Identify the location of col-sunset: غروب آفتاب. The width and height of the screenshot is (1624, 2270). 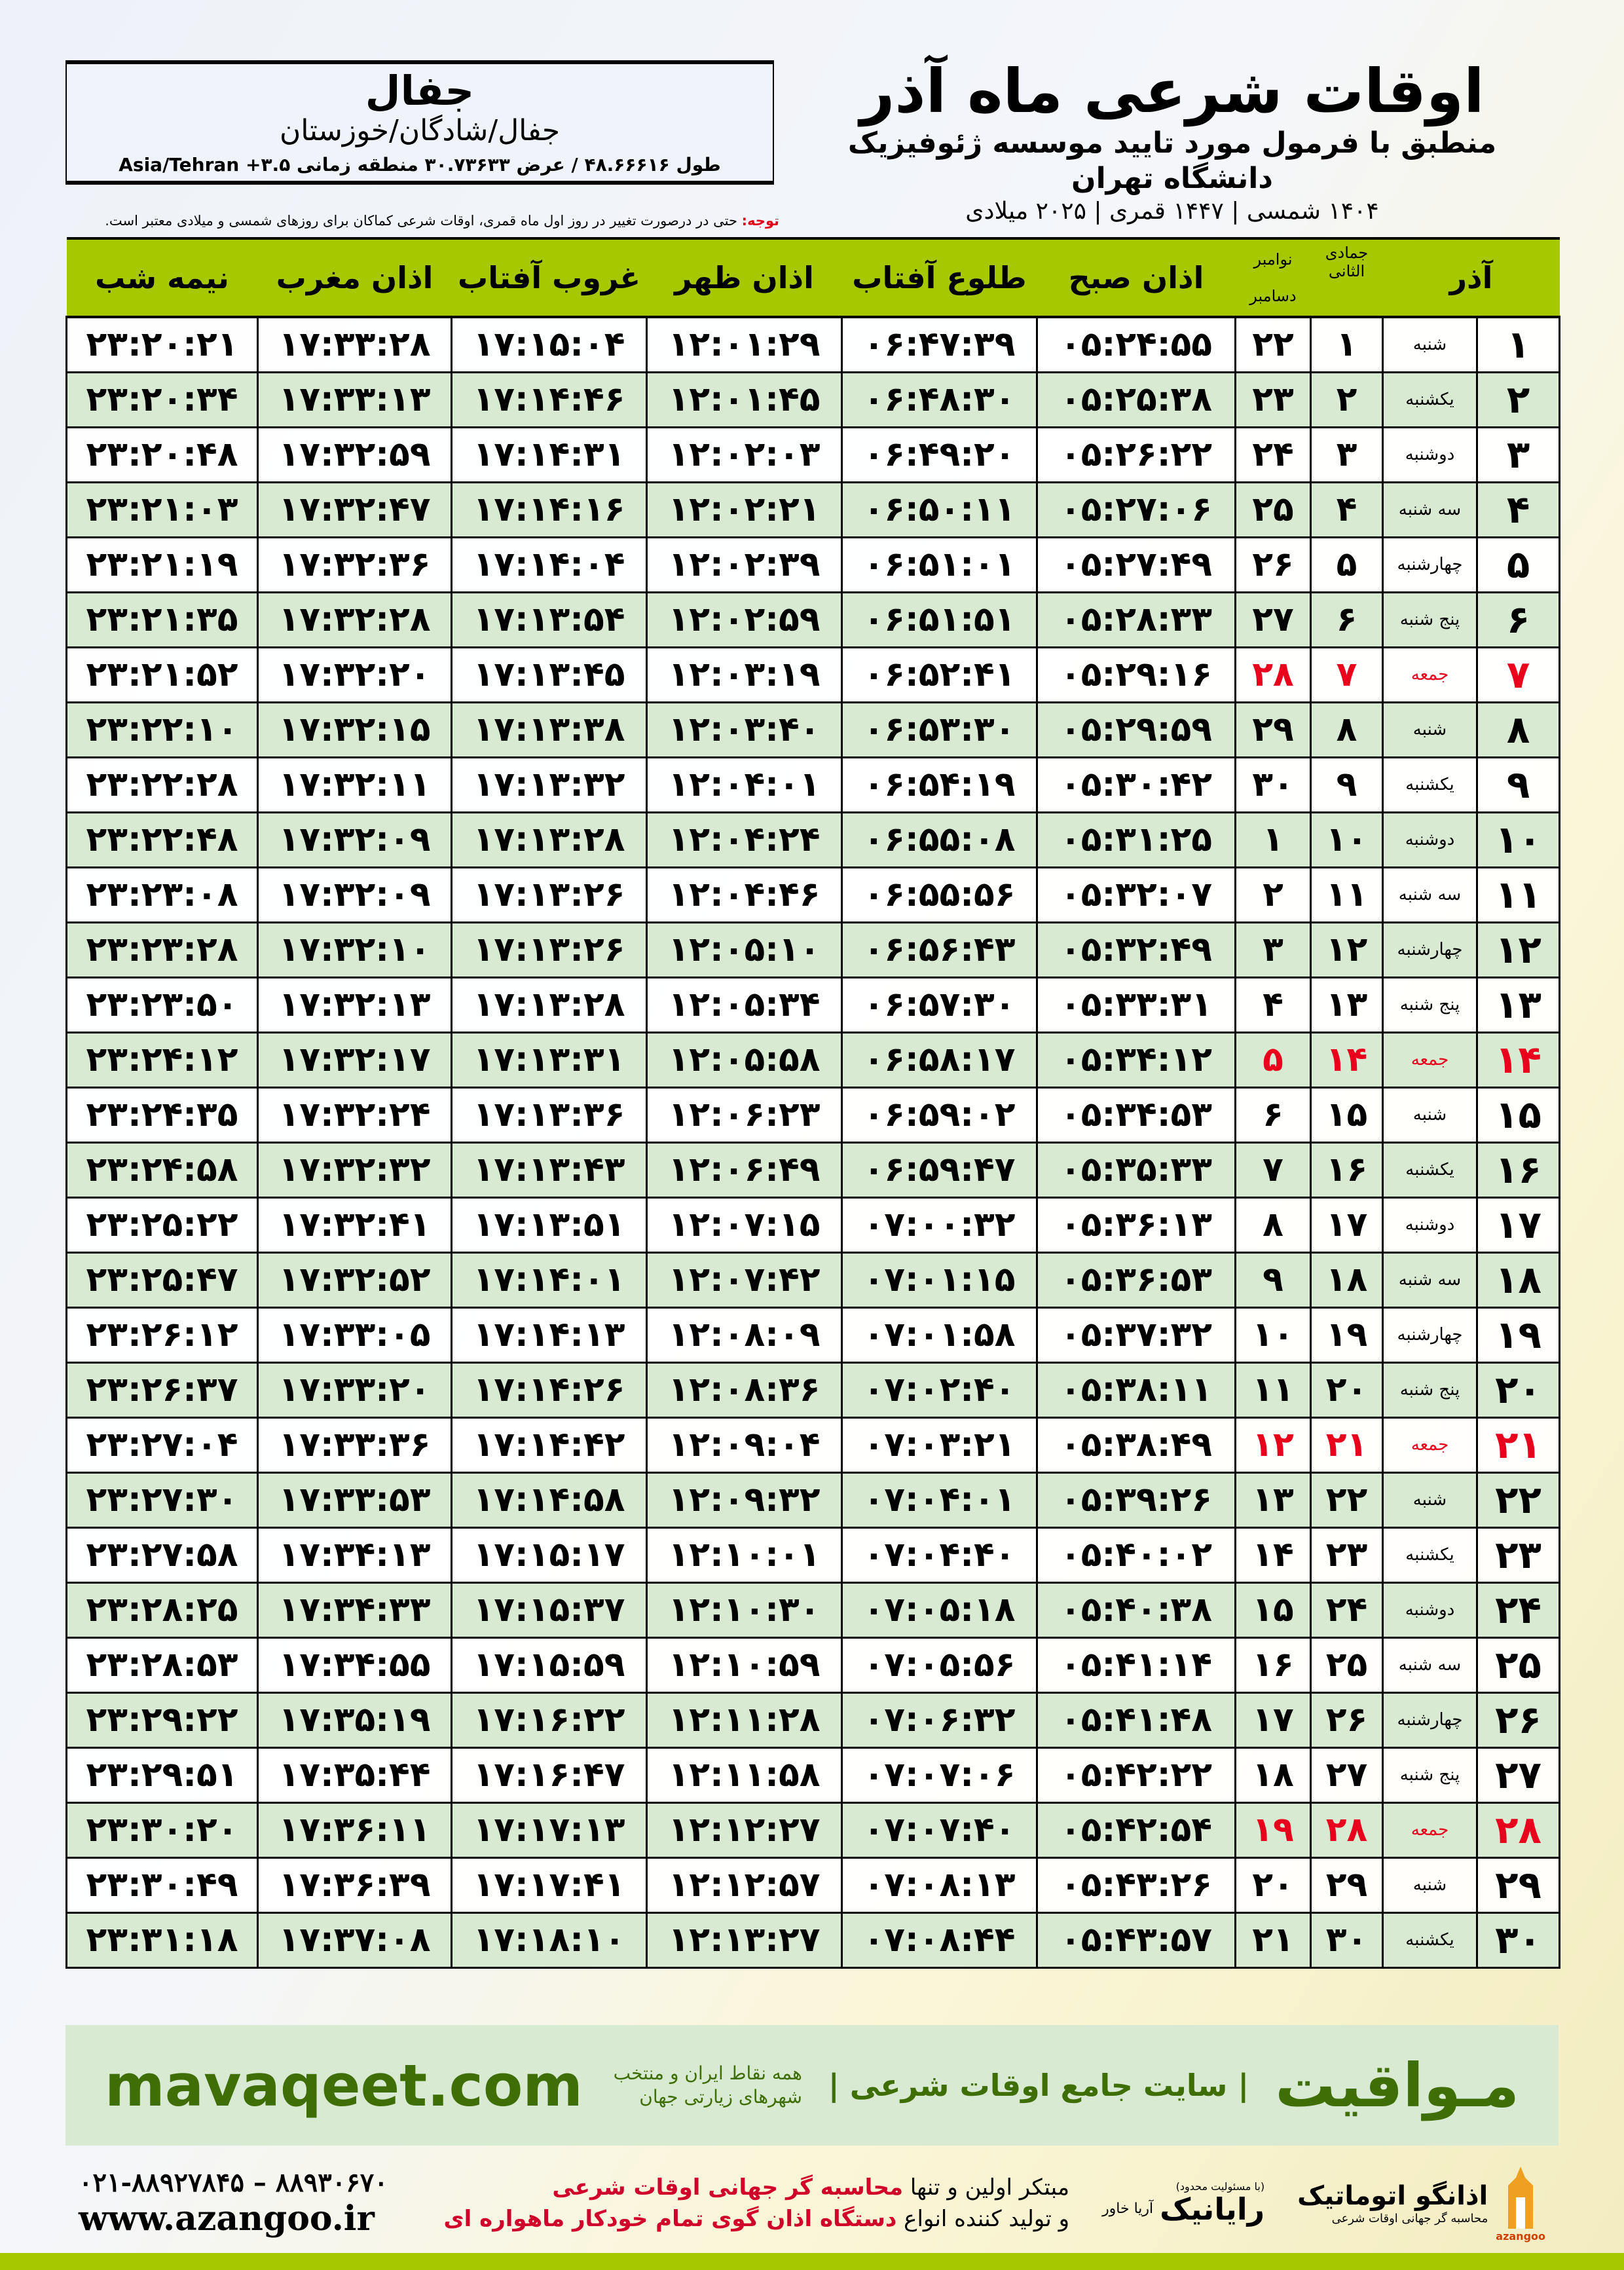
(549, 277).